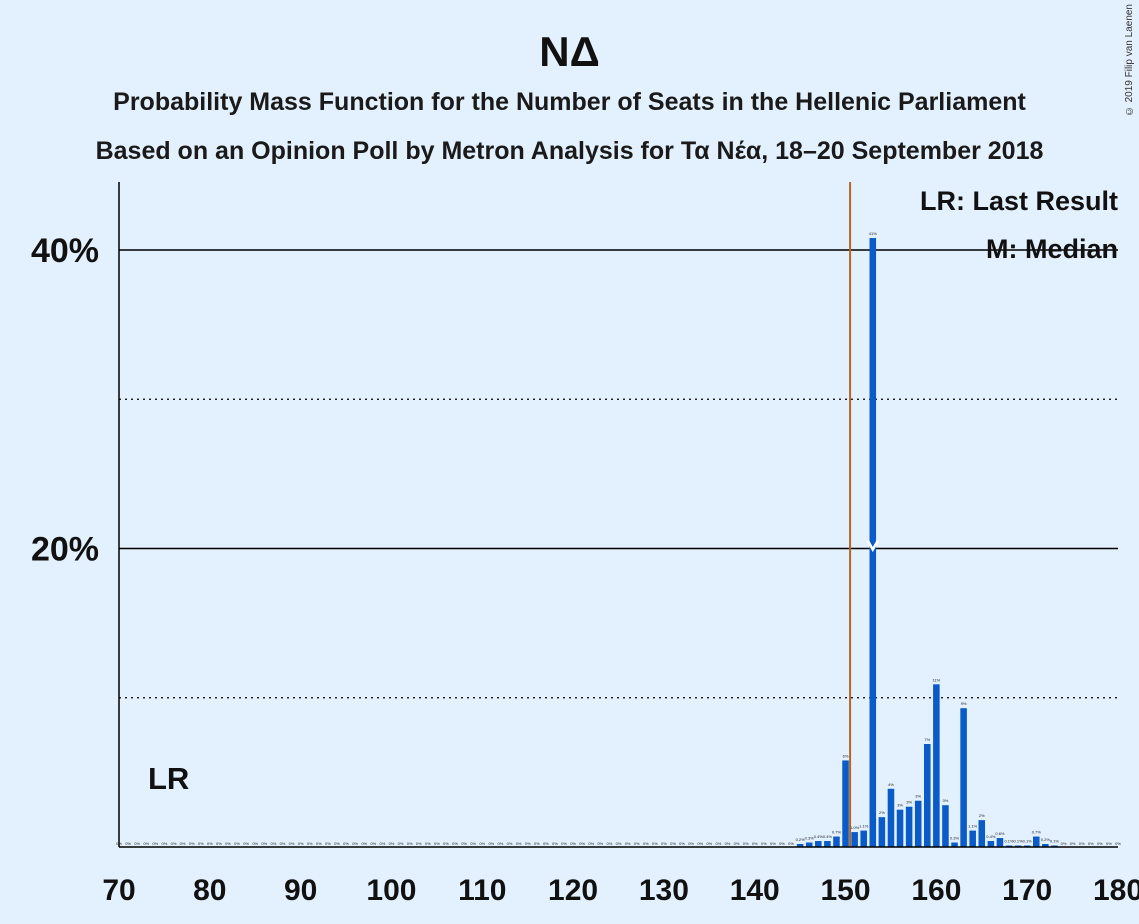 Image resolution: width=1139 pixels, height=924 pixels. I want to click on x-tick-label: 80, so click(209, 890).